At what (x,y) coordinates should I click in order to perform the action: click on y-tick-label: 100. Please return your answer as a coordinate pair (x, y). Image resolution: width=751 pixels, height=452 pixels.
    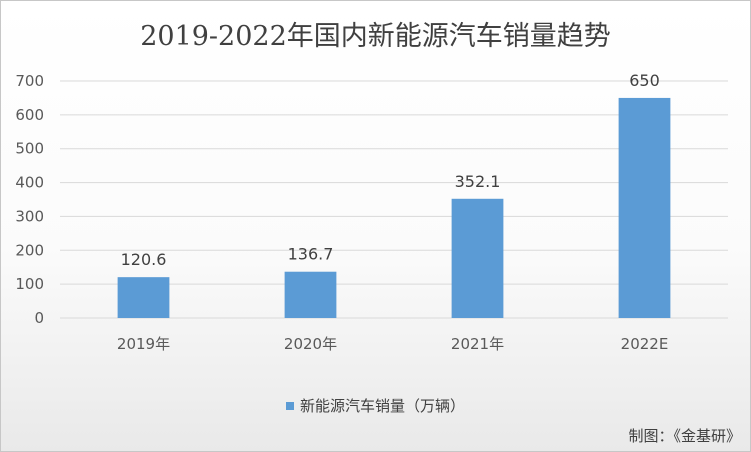
    Looking at the image, I should click on (29, 284).